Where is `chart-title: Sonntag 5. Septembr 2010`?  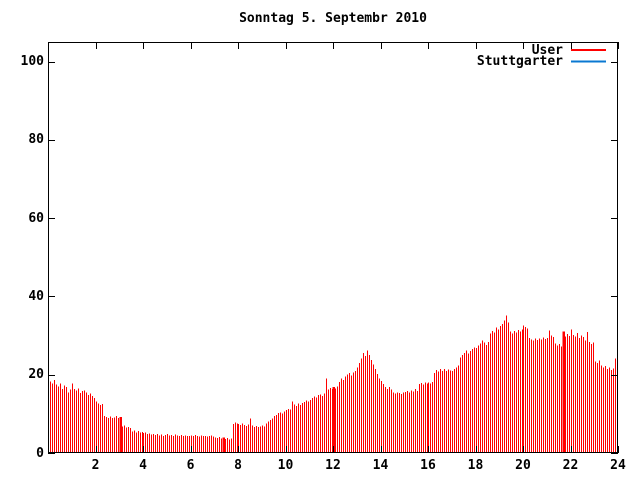 chart-title: Sonntag 5. Septembr 2010 is located at coordinates (333, 18).